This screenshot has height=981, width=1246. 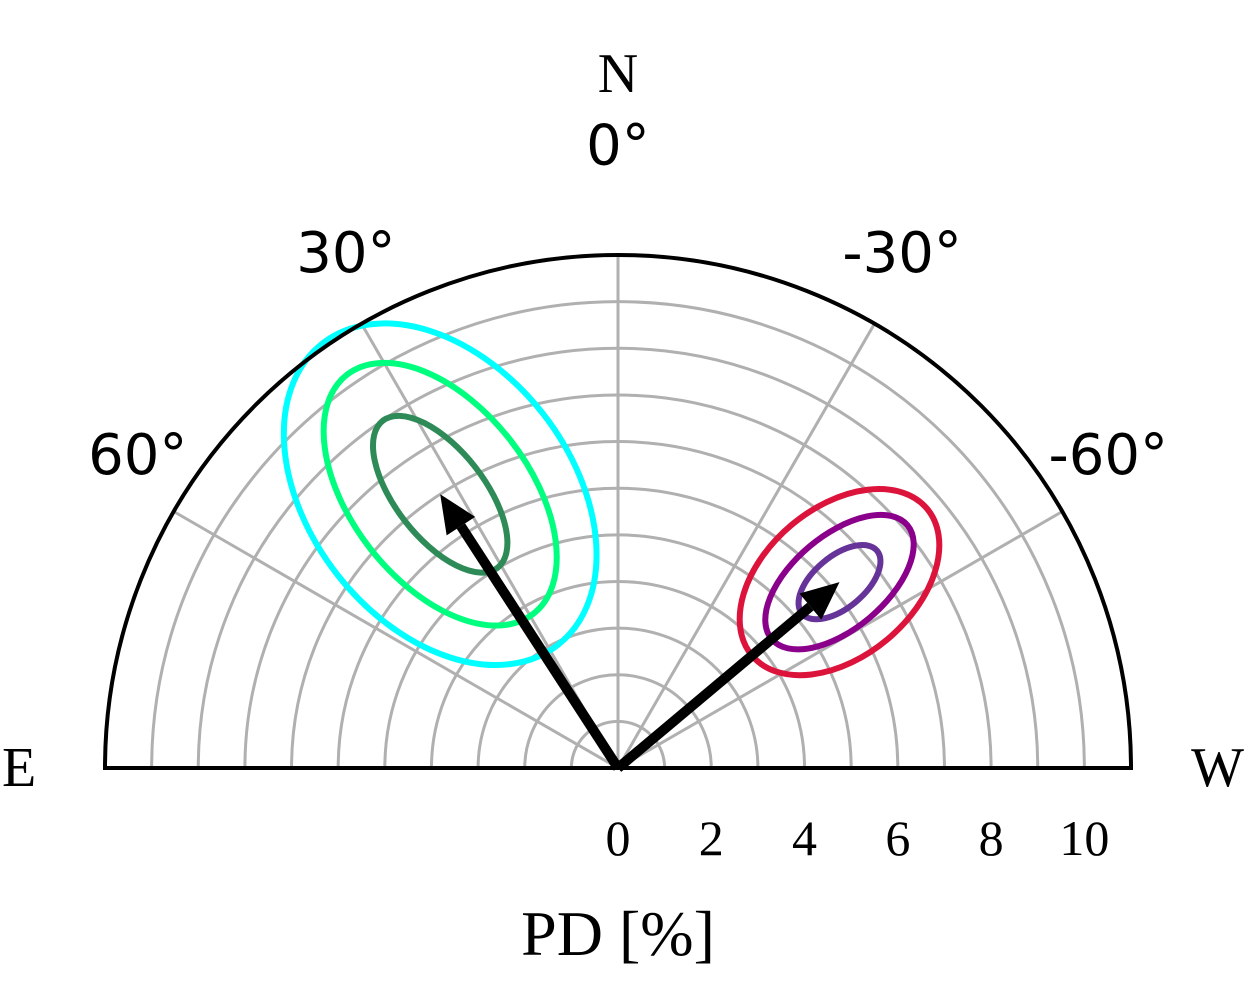 I want to click on angle-tick-label: 30°, so click(x=345, y=253).